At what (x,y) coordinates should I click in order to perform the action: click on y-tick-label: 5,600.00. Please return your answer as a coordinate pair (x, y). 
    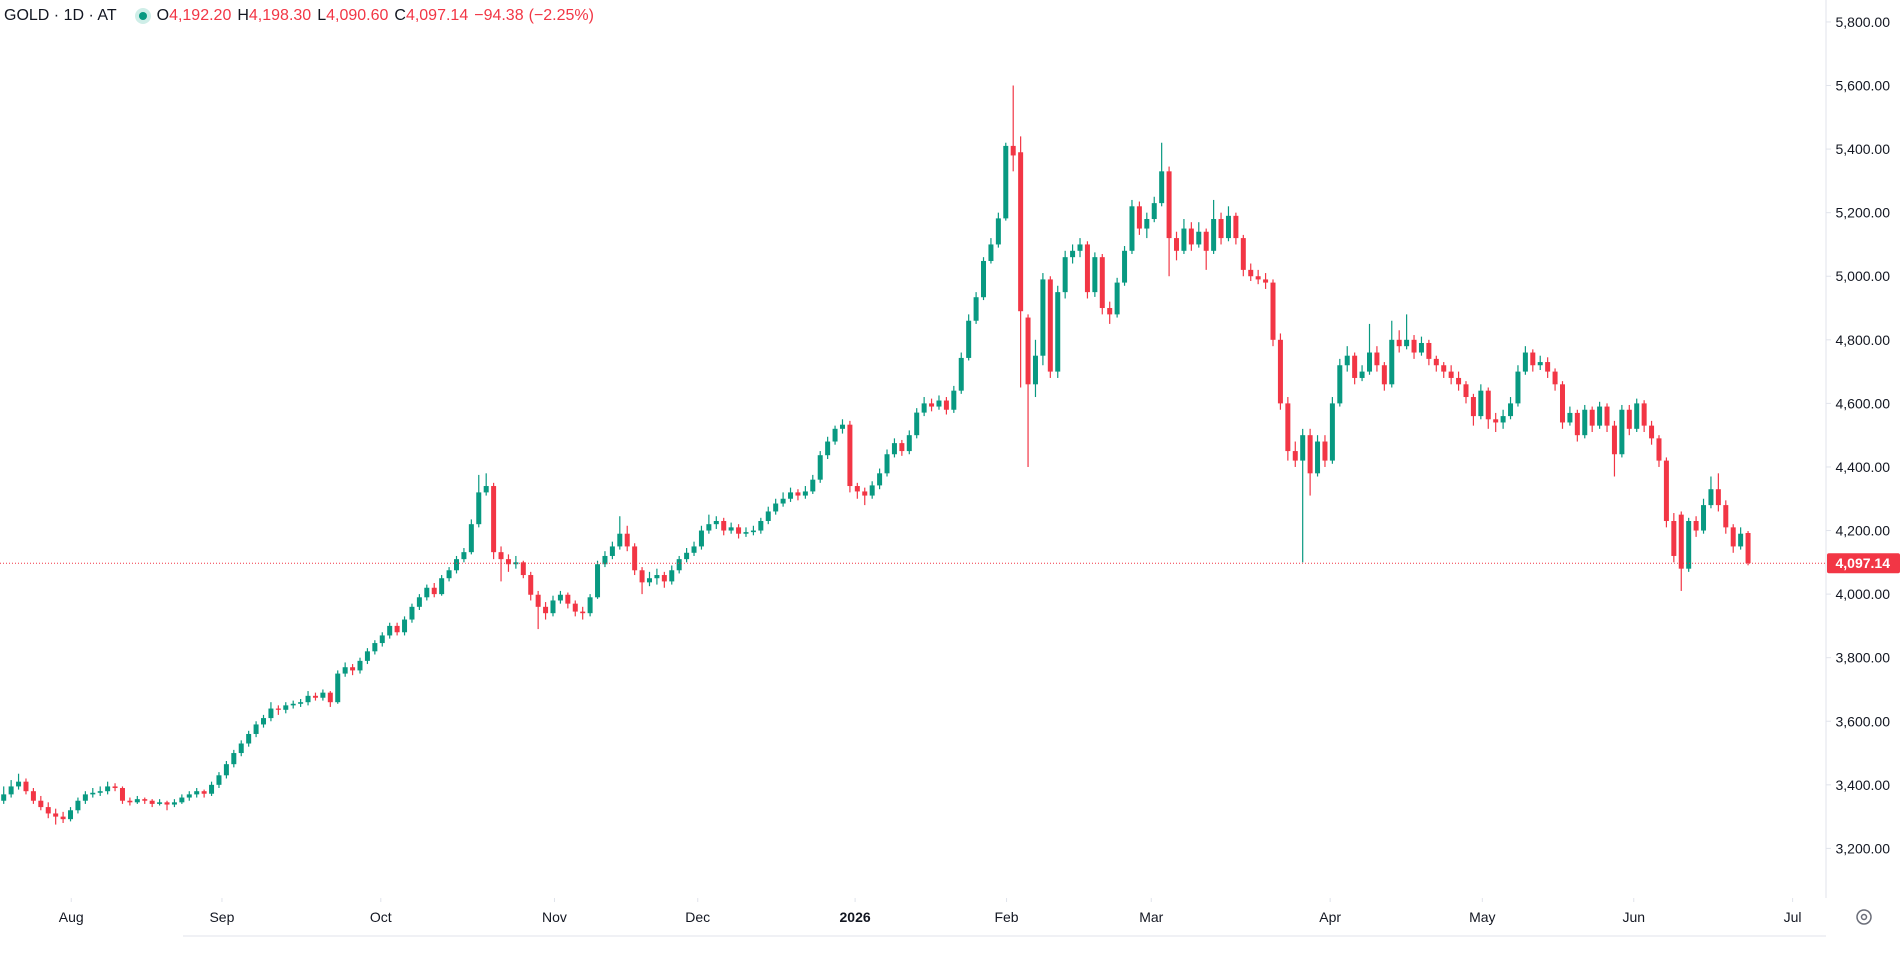
    Looking at the image, I should click on (1863, 86).